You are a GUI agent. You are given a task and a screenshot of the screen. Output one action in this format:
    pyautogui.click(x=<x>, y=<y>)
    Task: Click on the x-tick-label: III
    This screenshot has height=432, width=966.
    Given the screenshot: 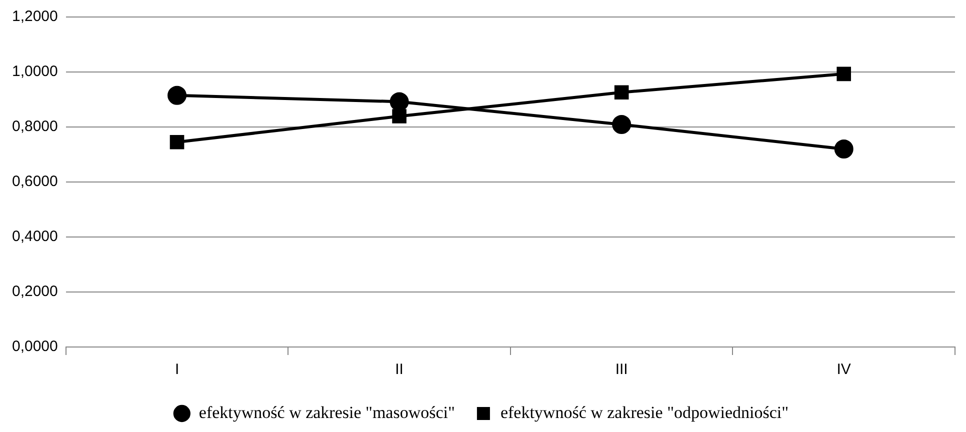 What is the action you would take?
    pyautogui.click(x=621, y=369)
    